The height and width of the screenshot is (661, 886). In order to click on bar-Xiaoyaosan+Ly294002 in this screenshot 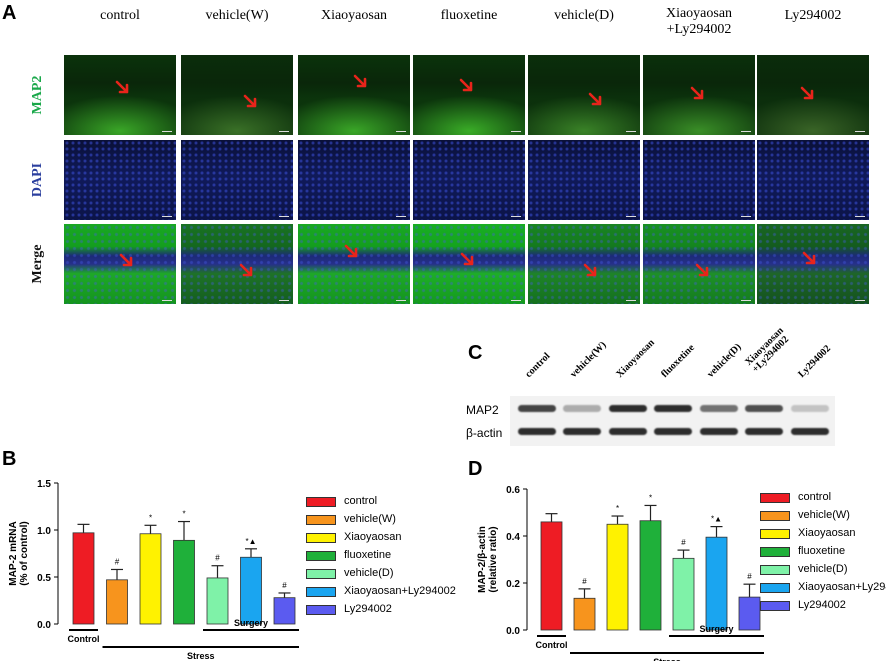, I will do `click(251, 590)`.